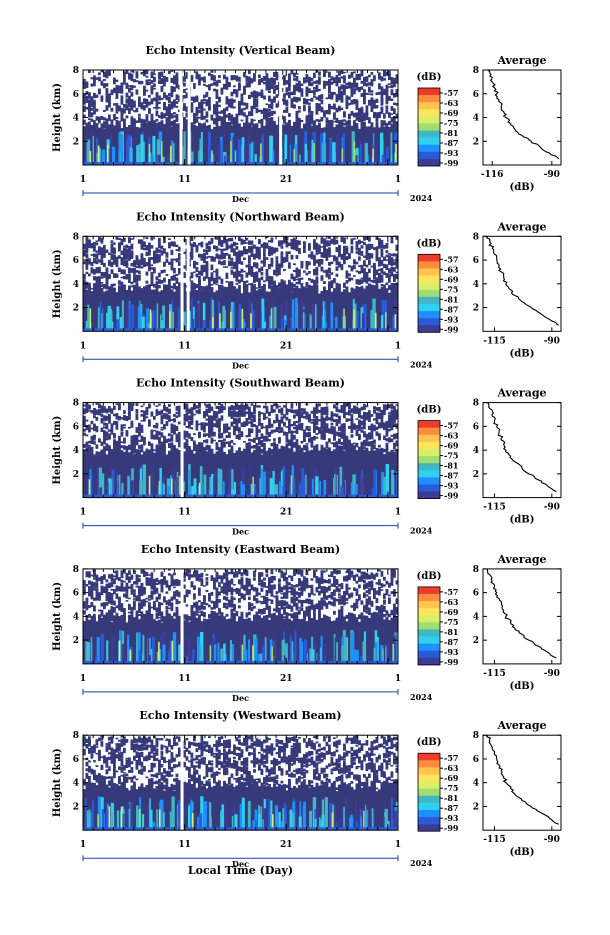 This screenshot has width=610, height=935. I want to click on panel-title: Echo Intensity (Southward Beam), so click(240, 383).